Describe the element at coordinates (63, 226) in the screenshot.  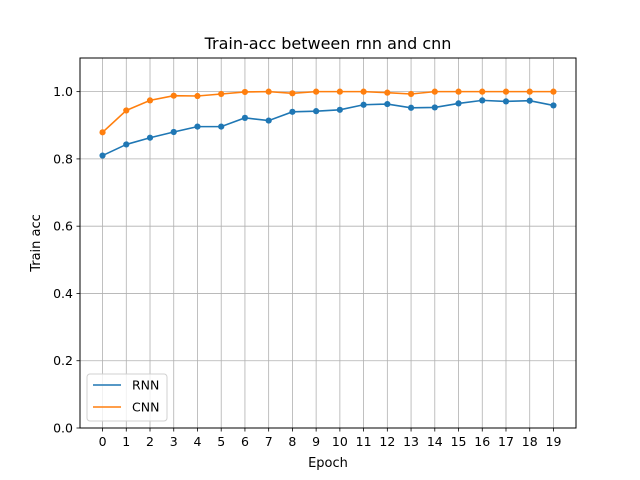
I see `y-tick-label: 0.6` at that location.